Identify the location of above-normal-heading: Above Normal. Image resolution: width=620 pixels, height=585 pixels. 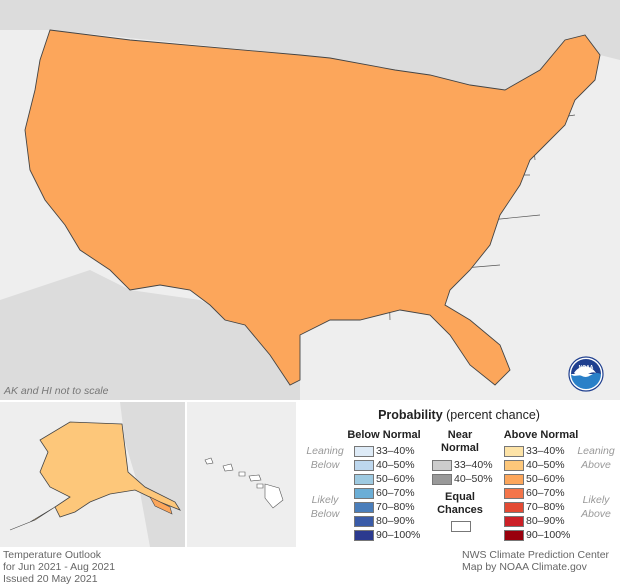
(541, 435).